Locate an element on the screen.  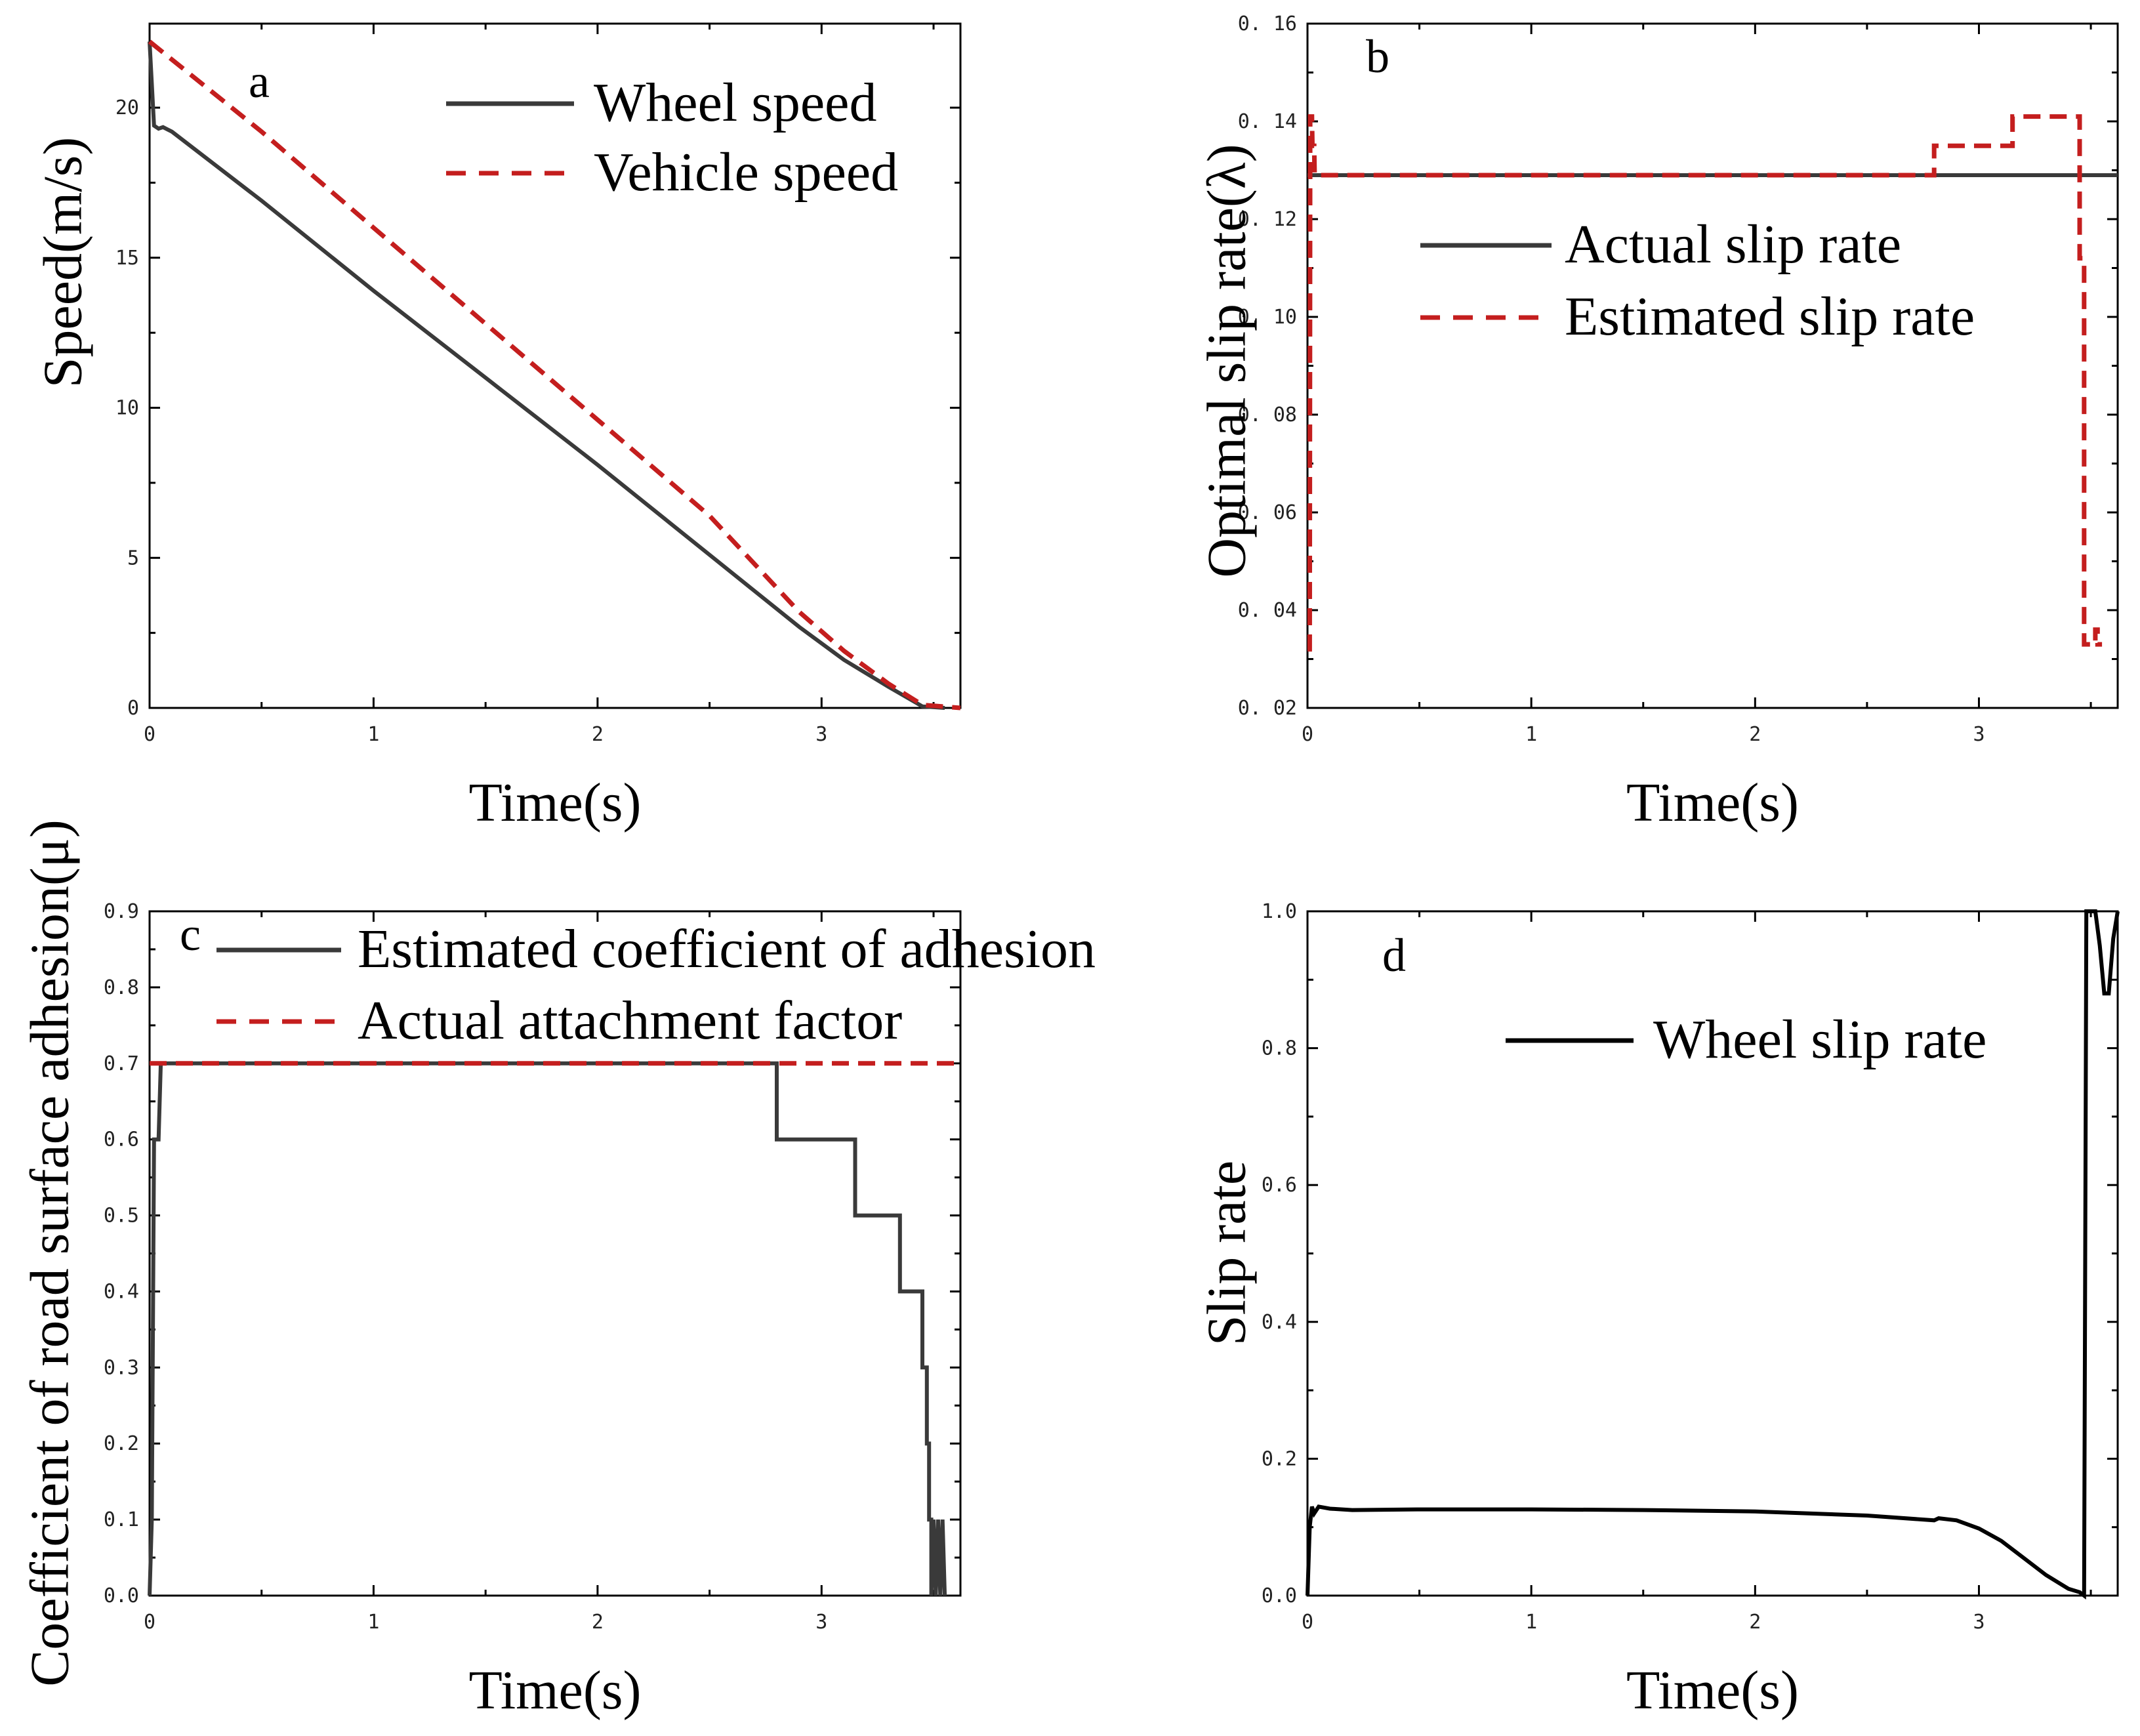
panel-letter: d is located at coordinates (1394, 955).